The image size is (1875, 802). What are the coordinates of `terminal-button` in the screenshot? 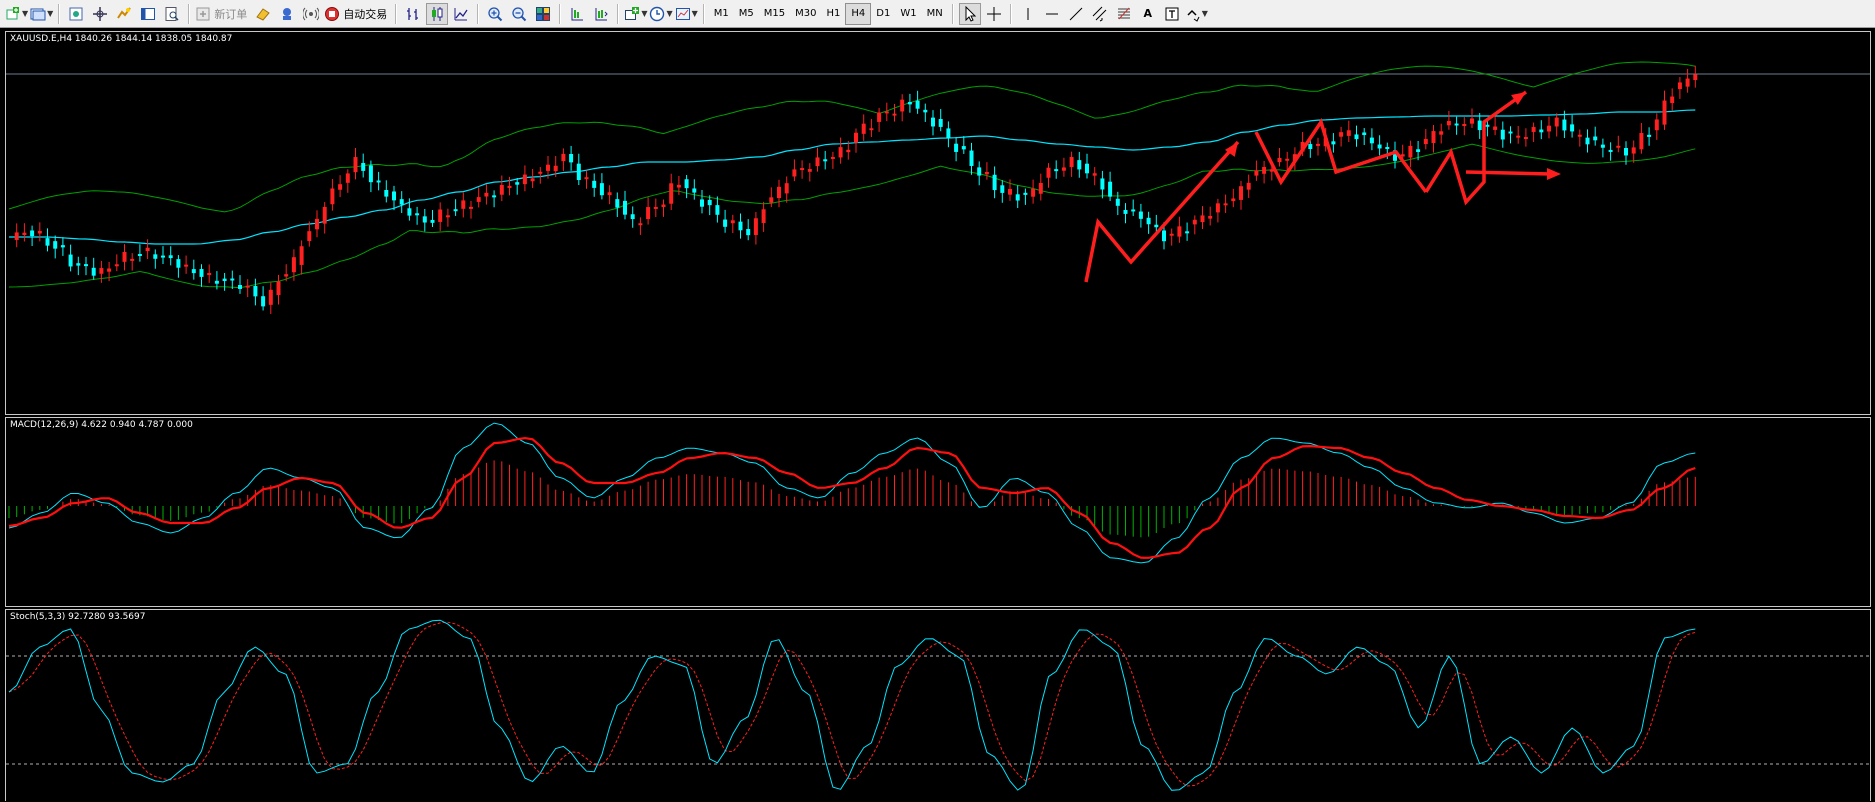 It's located at (148, 14).